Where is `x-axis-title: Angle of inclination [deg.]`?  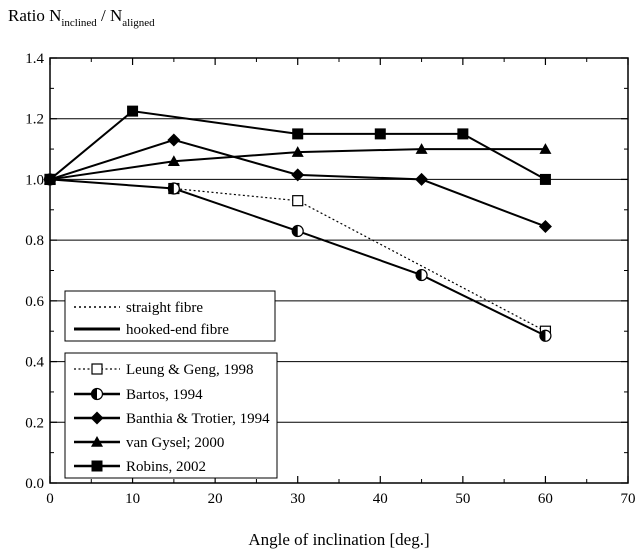 x-axis-title: Angle of inclination [deg.] is located at coordinates (338, 539).